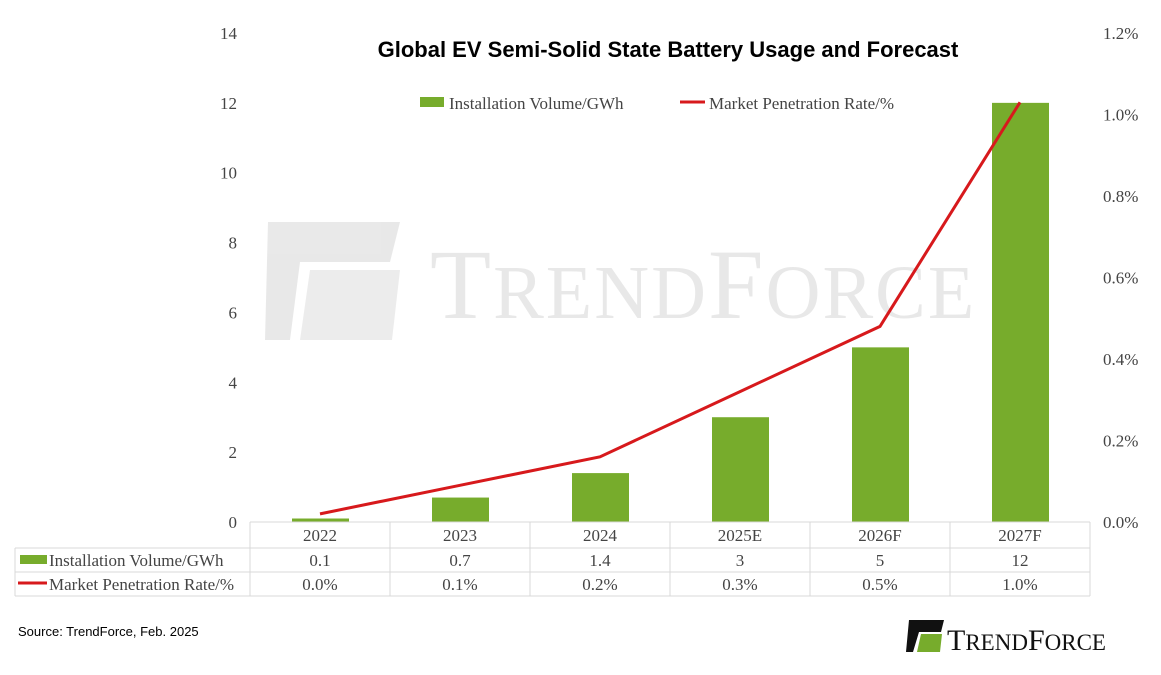  Describe the element at coordinates (460, 560) in the screenshot. I see `table-cell-volume: 0.7` at that location.